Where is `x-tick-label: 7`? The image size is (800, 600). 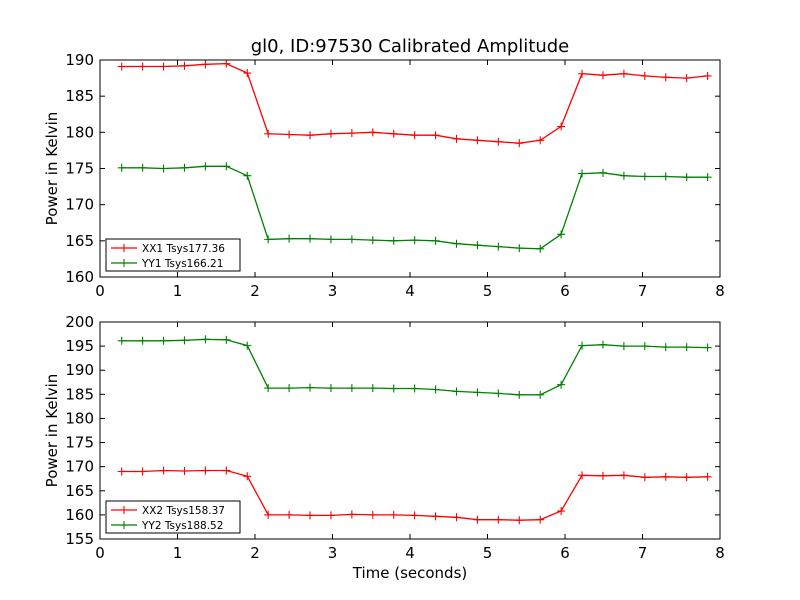
x-tick-label: 7 is located at coordinates (643, 291).